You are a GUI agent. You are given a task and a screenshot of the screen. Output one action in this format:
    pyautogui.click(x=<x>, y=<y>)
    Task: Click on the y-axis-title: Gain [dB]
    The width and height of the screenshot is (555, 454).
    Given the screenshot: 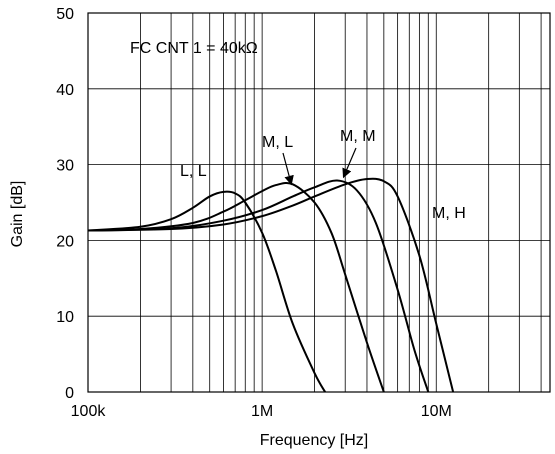 What is the action you would take?
    pyautogui.click(x=17, y=214)
    